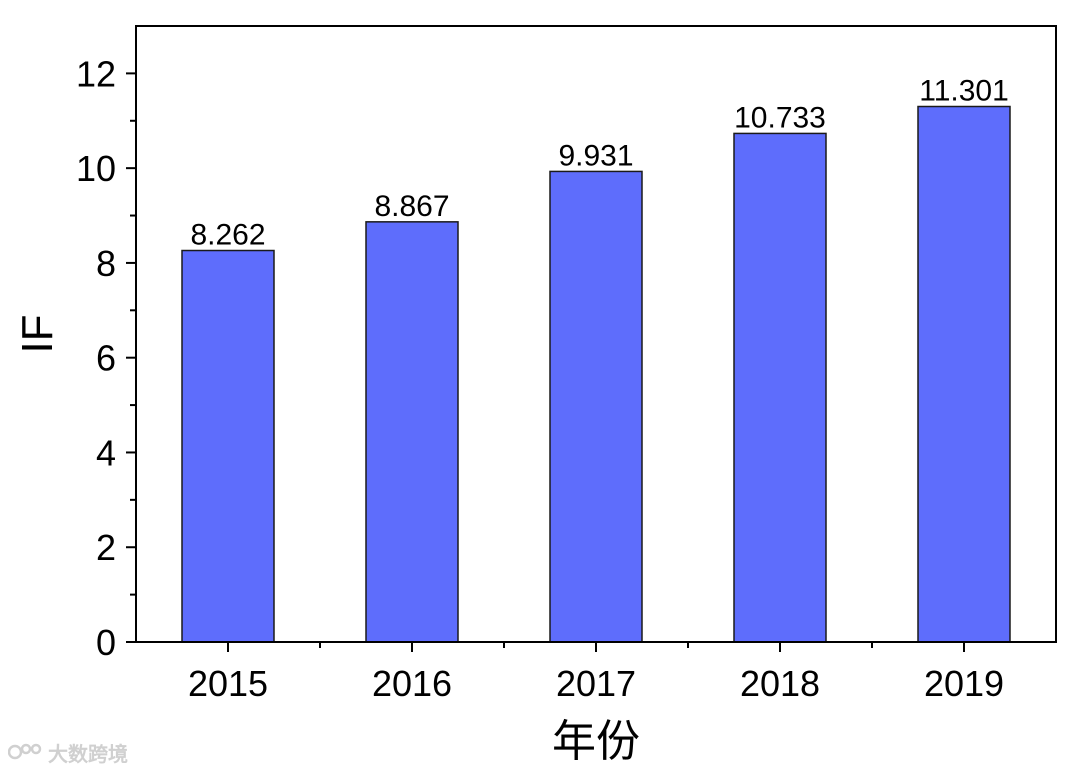 Image resolution: width=1080 pixels, height=772 pixels. What do you see at coordinates (106, 452) in the screenshot?
I see `y-tick-label: 4` at bounding box center [106, 452].